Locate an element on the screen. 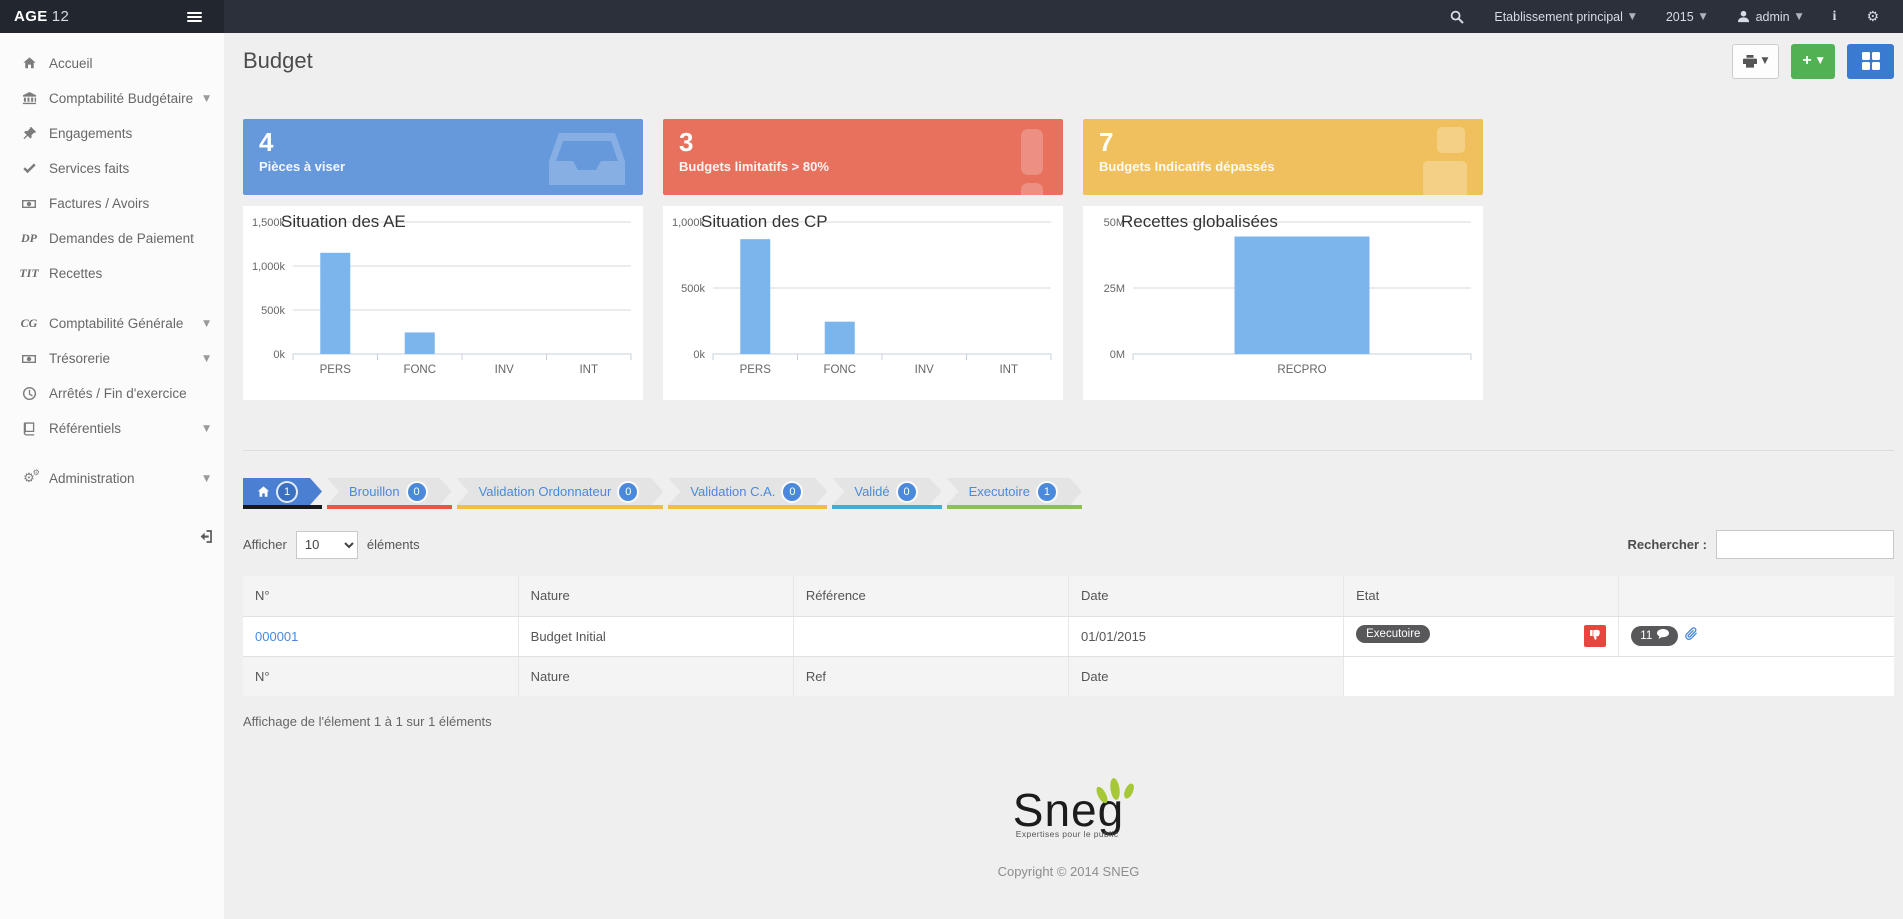 The height and width of the screenshot is (919, 1903). sidebar-item-label: Factures / Avoirs is located at coordinates (99, 203).